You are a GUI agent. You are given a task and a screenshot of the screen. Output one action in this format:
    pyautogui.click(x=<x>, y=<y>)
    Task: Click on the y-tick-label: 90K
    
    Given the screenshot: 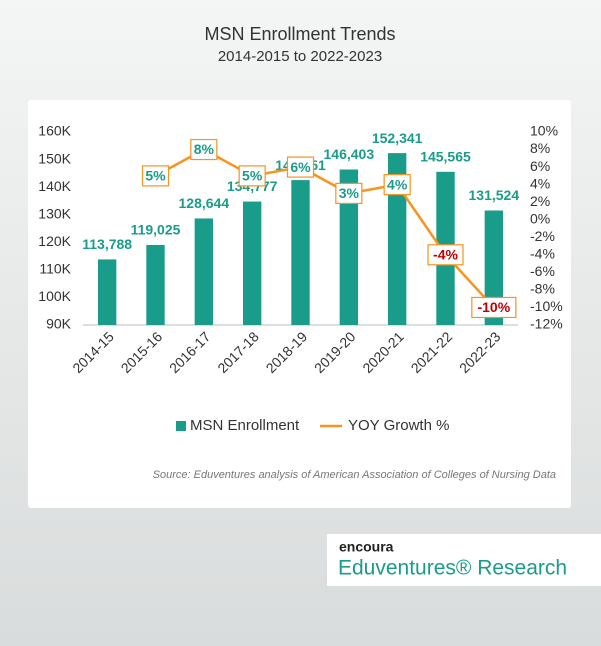 What is the action you would take?
    pyautogui.click(x=59, y=324)
    